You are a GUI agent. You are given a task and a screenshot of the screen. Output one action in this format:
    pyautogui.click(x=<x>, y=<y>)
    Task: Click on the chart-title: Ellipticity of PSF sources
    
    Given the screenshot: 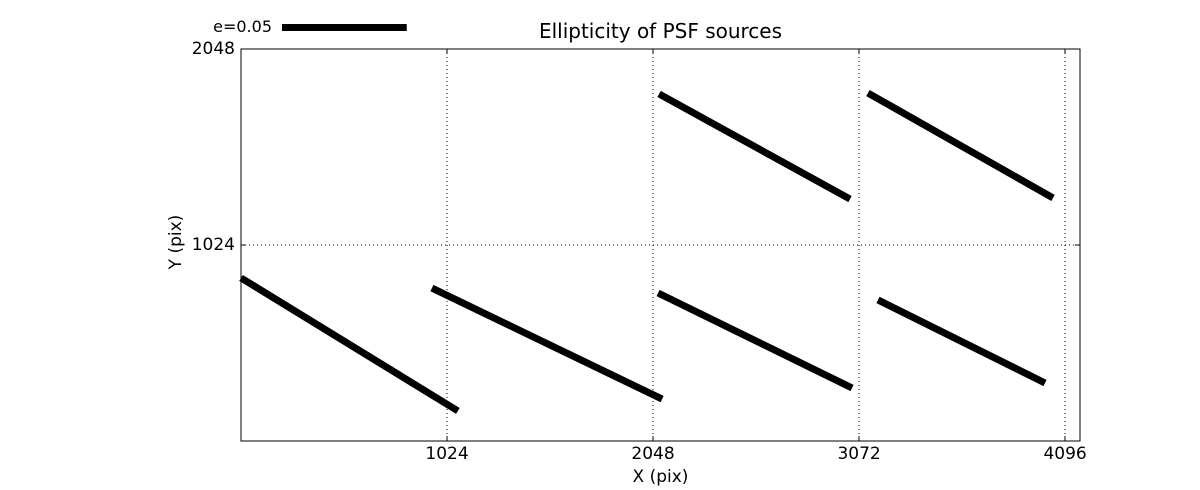 What is the action you would take?
    pyautogui.click(x=660, y=31)
    